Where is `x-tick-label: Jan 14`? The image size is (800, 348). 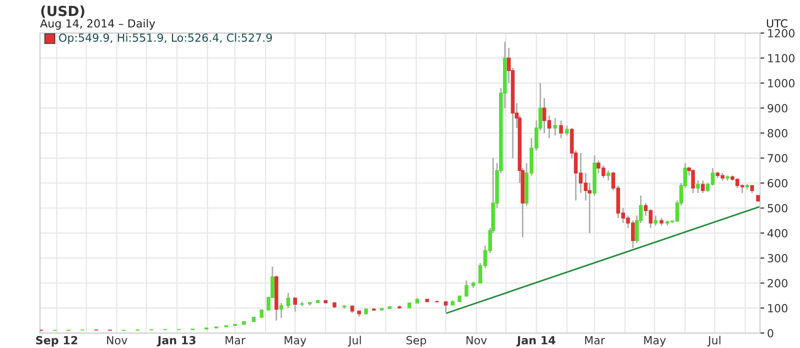
x-tick-label: Jan 14 is located at coordinates (536, 341).